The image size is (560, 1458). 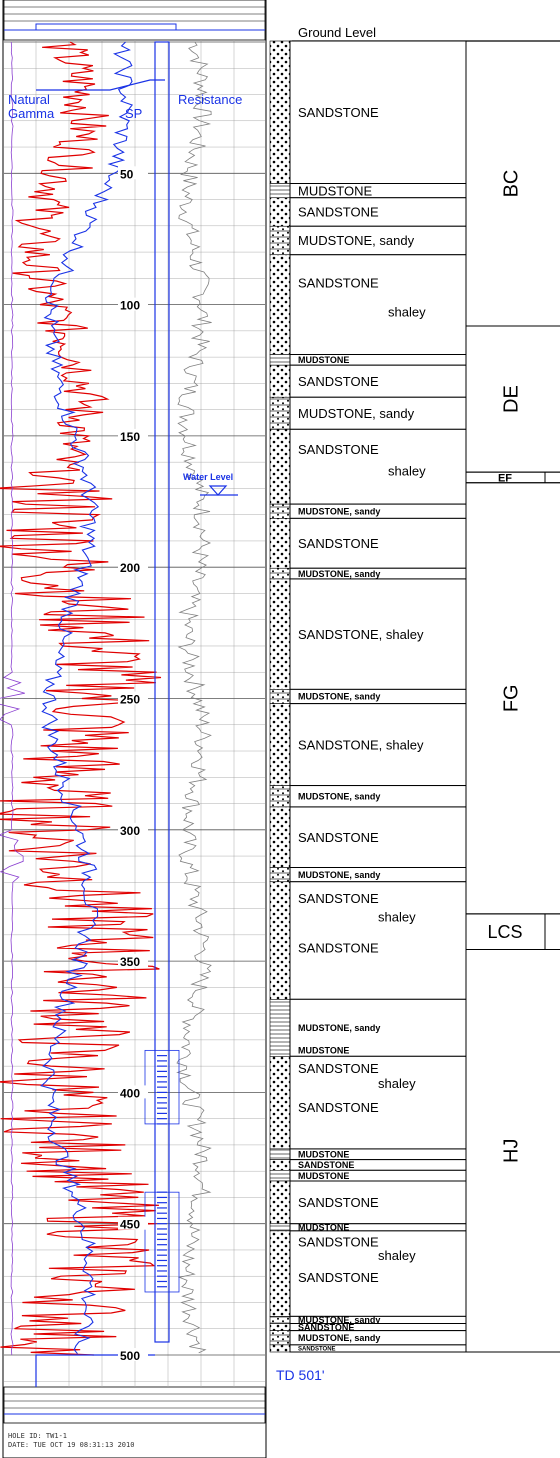 I want to click on depth-scale: 50 100 150 200 250 300 350 400 450 500, so click(x=133, y=764).